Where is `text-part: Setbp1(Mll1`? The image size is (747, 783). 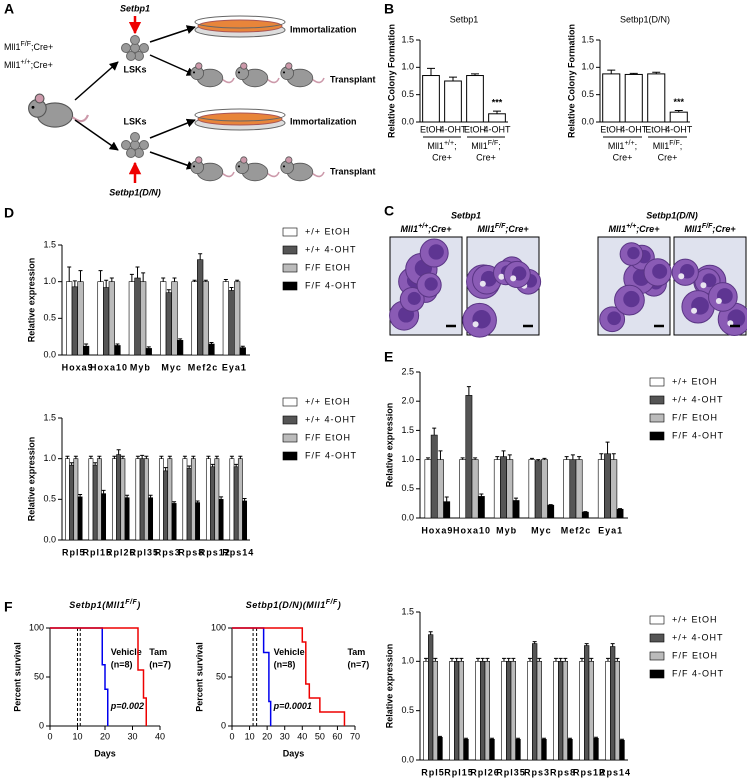 text-part: Setbp1(Mll1 is located at coordinates (97, 605).